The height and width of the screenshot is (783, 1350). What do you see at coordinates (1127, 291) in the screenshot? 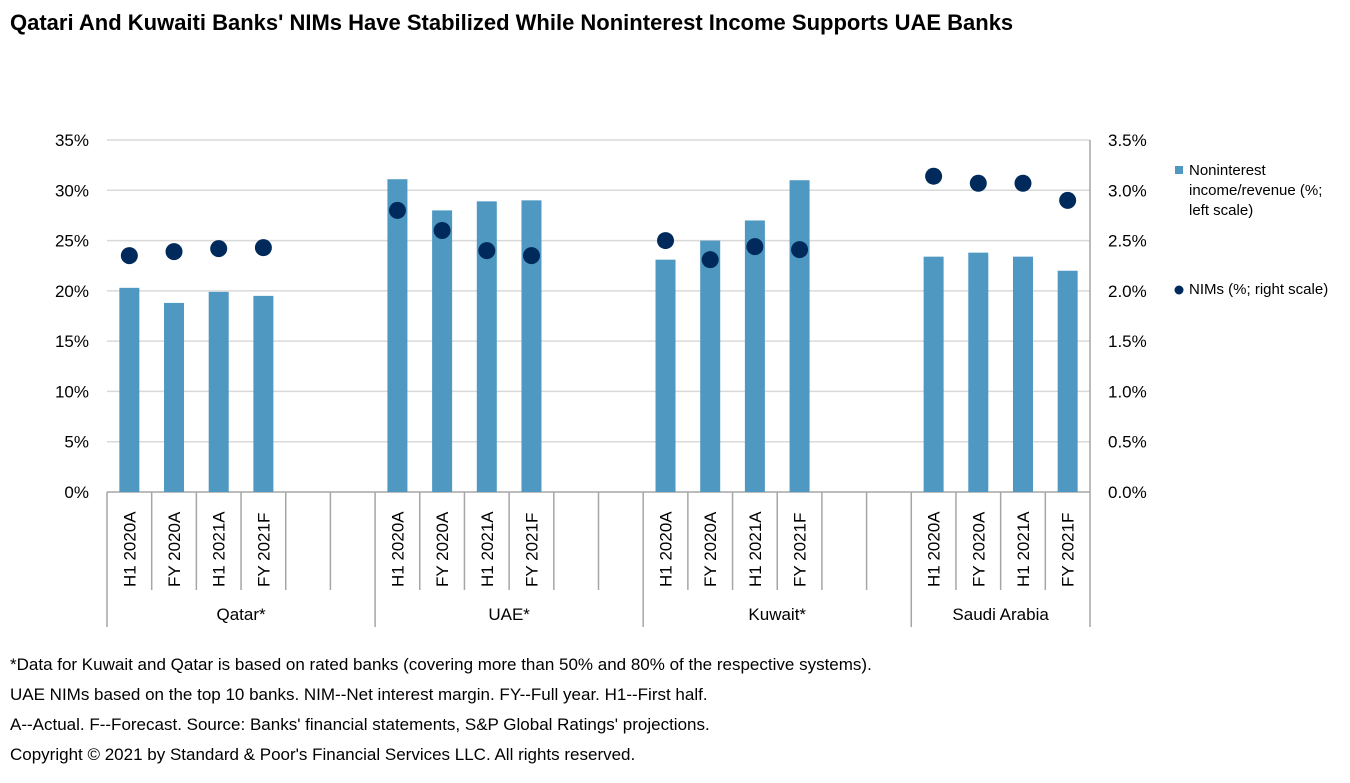
I see `right-tick-label: 2.0%` at bounding box center [1127, 291].